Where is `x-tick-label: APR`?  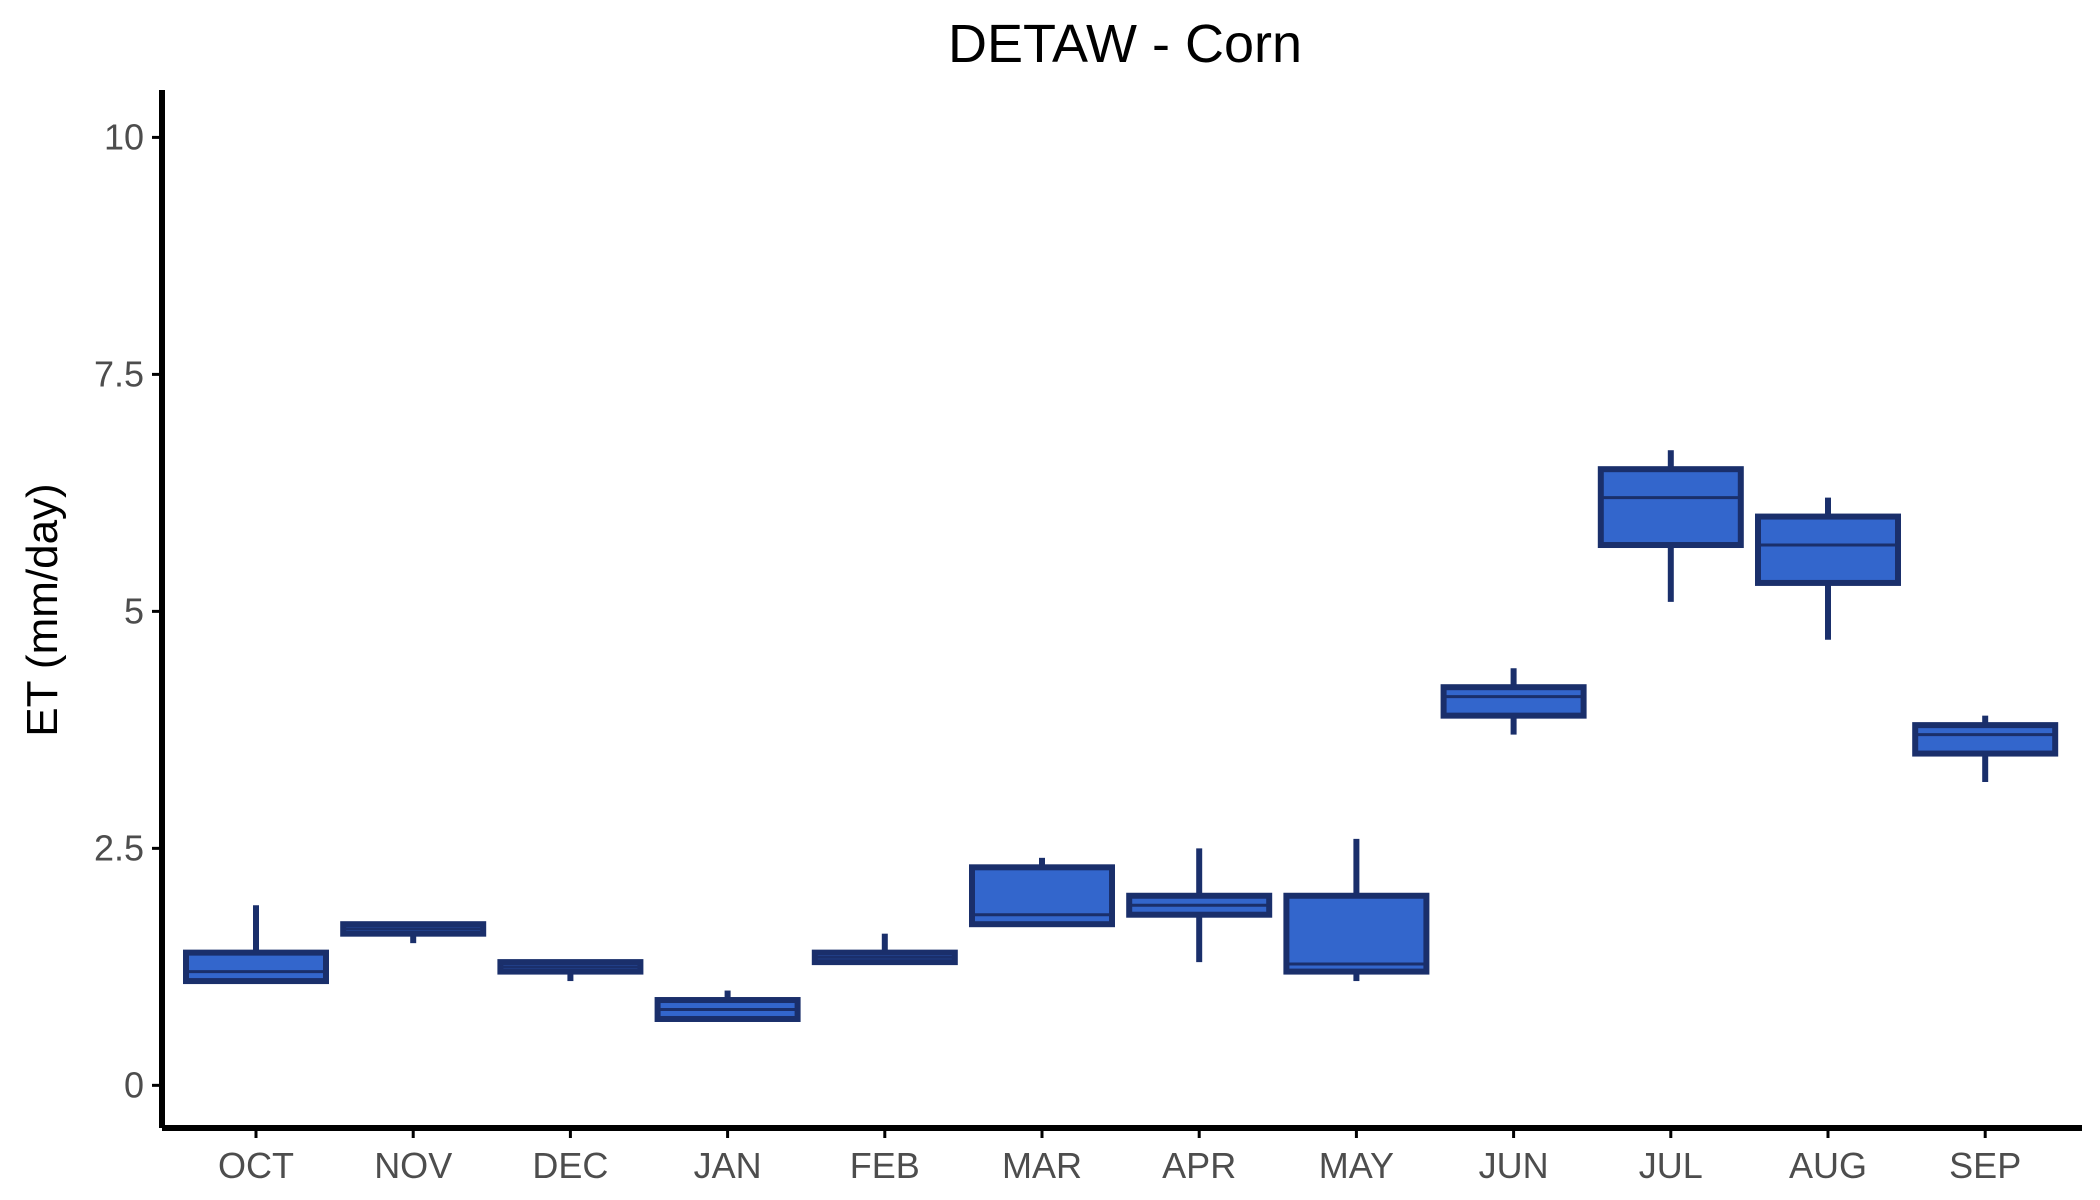 x-tick-label: APR is located at coordinates (1199, 1165).